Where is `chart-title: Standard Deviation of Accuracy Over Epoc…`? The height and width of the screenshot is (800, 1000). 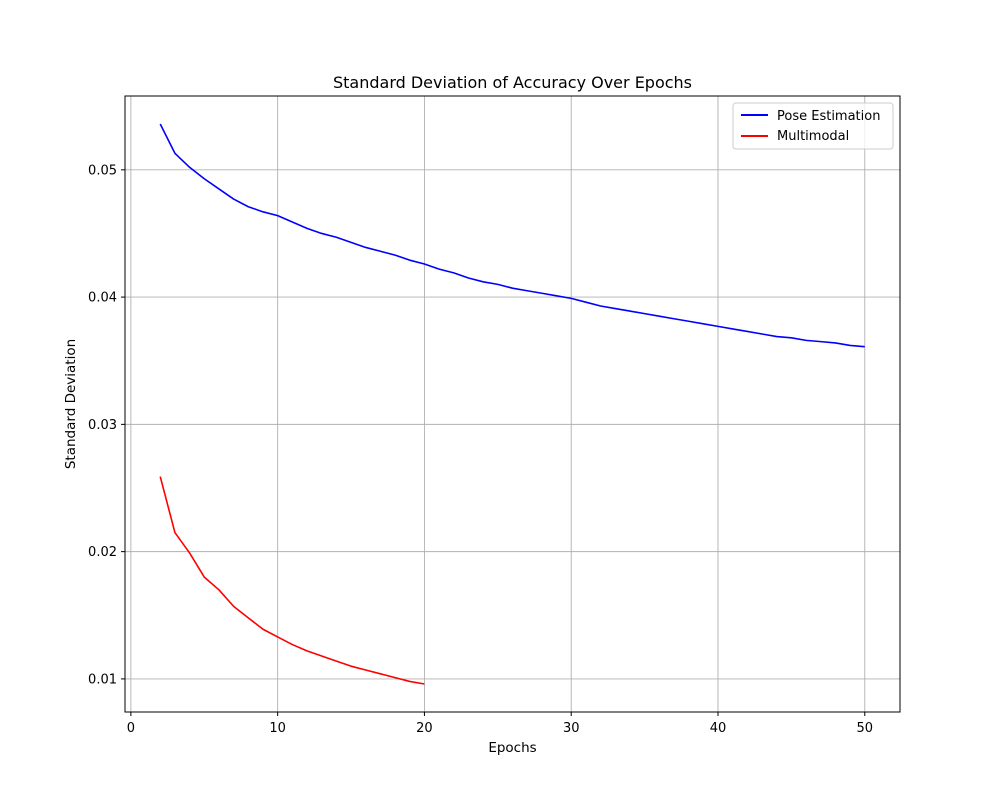 chart-title: Standard Deviation of Accuracy Over Epoc… is located at coordinates (512, 82).